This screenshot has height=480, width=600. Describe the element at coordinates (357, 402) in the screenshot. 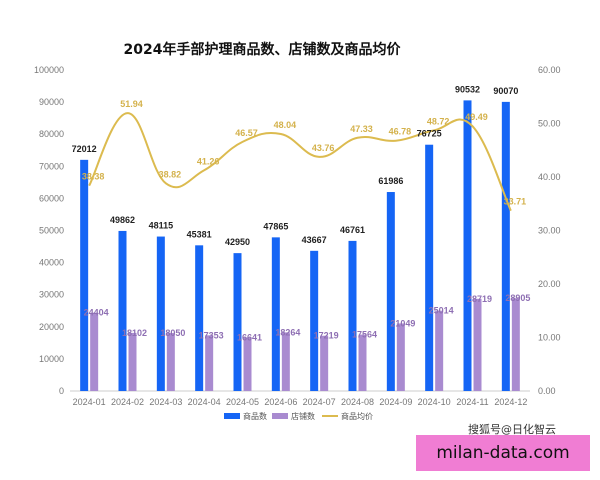

I see `x-axis-tick-label: 2024-08` at that location.